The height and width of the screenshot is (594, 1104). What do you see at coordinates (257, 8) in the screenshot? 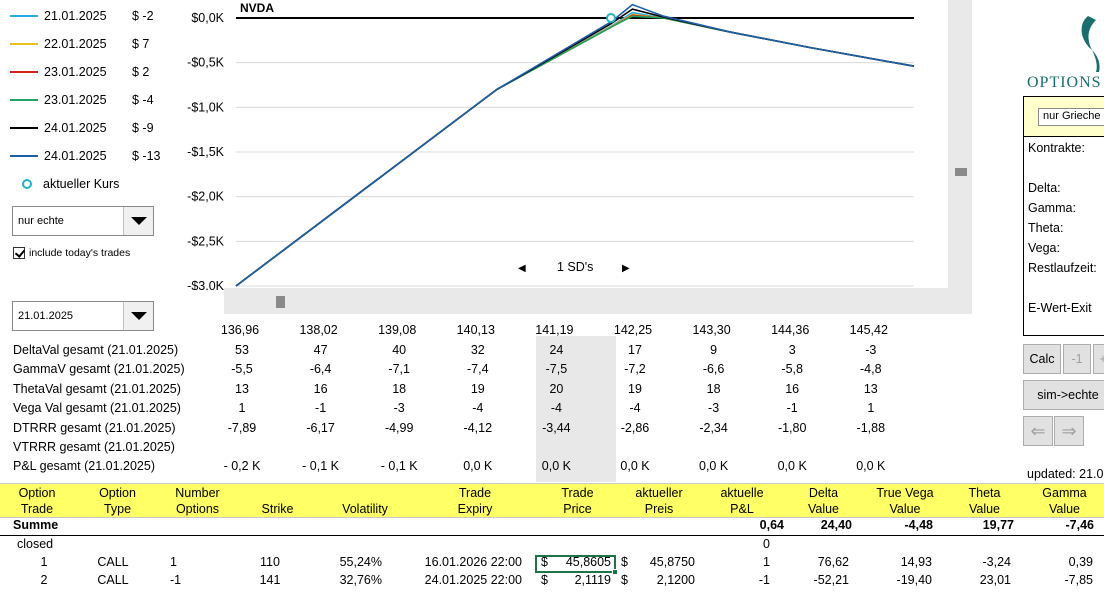
I see `chart-title: NVDA` at bounding box center [257, 8].